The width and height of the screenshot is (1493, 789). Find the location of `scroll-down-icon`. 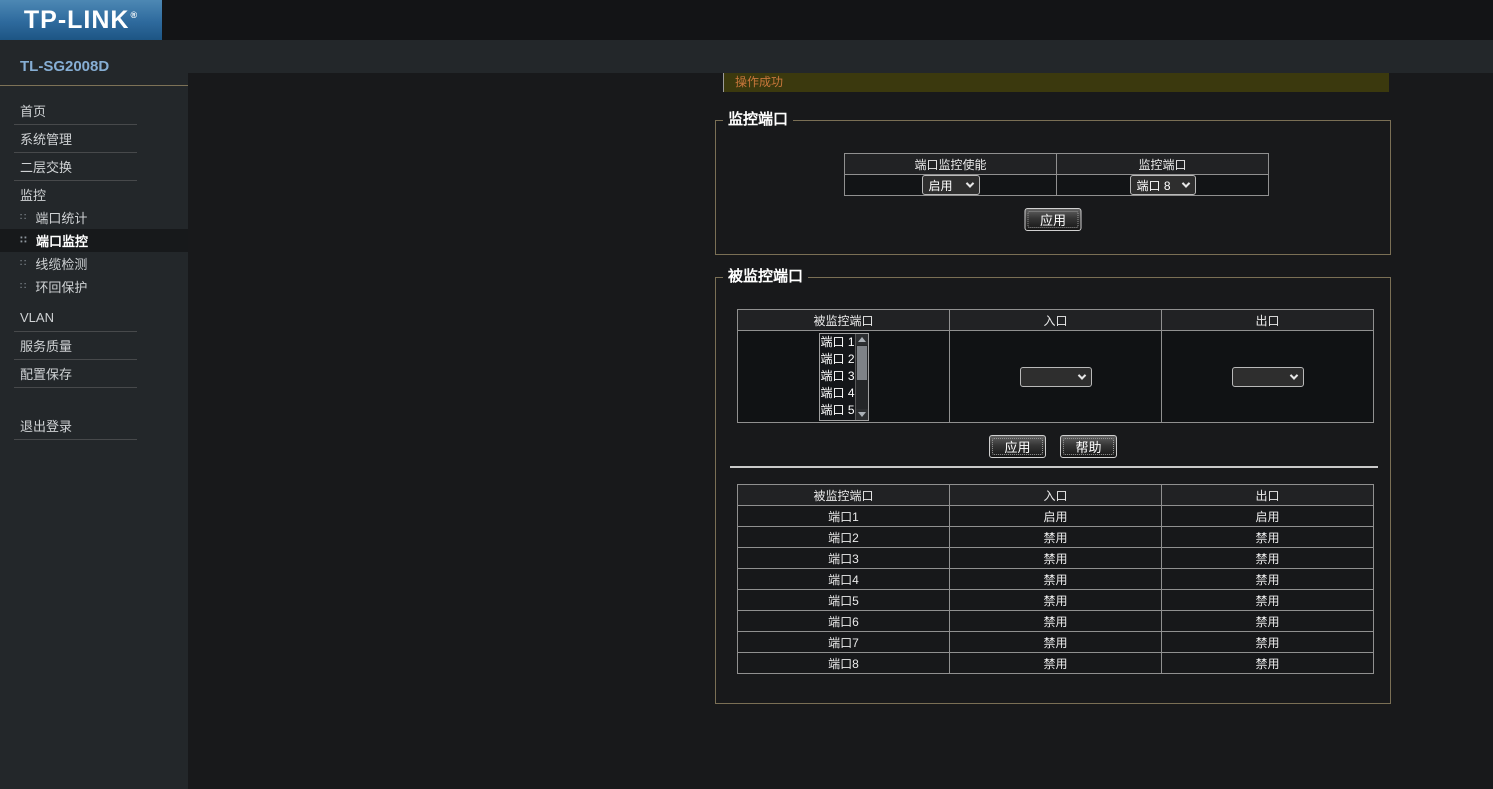

scroll-down-icon is located at coordinates (862, 414).